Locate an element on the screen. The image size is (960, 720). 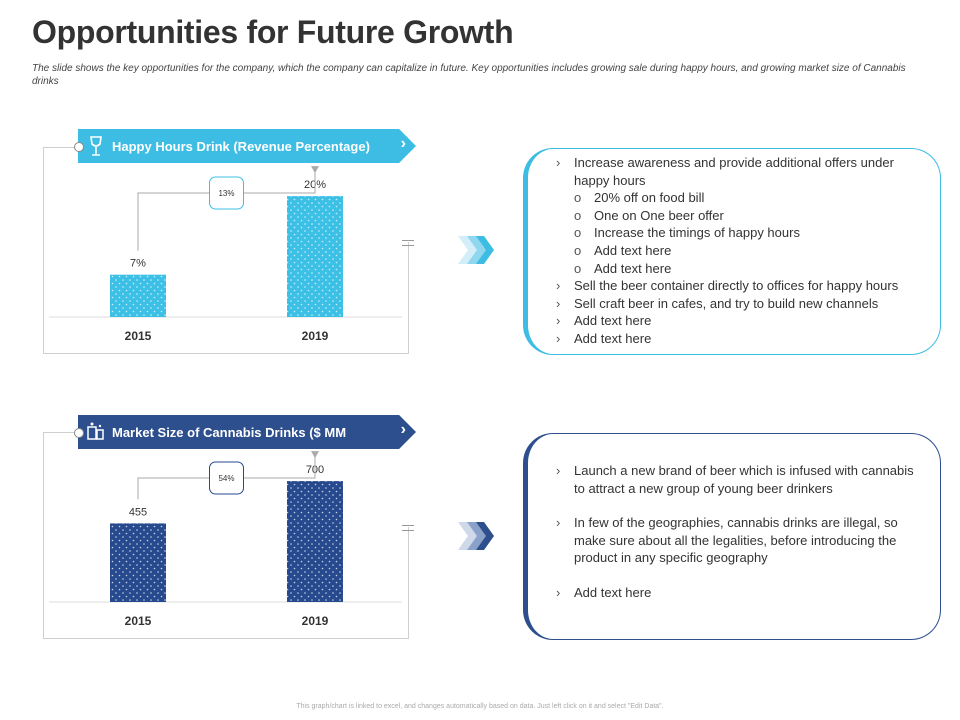
growth-label: 13% is located at coordinates (226, 193).